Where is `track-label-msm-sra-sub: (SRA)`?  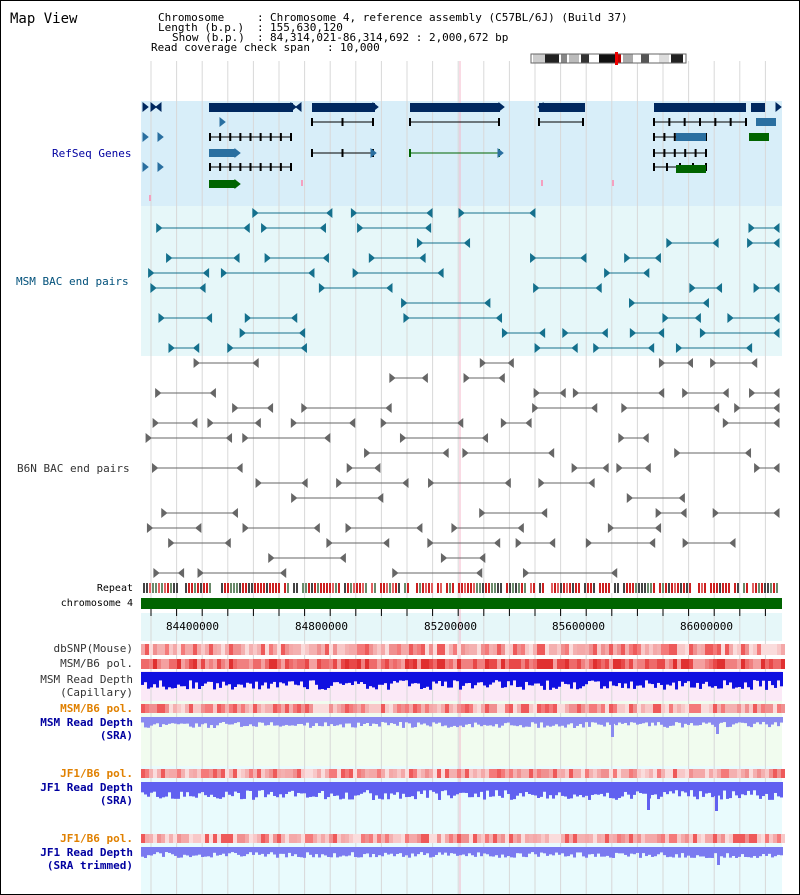
track-label-msm-sra-sub: (SRA) is located at coordinates (116, 735).